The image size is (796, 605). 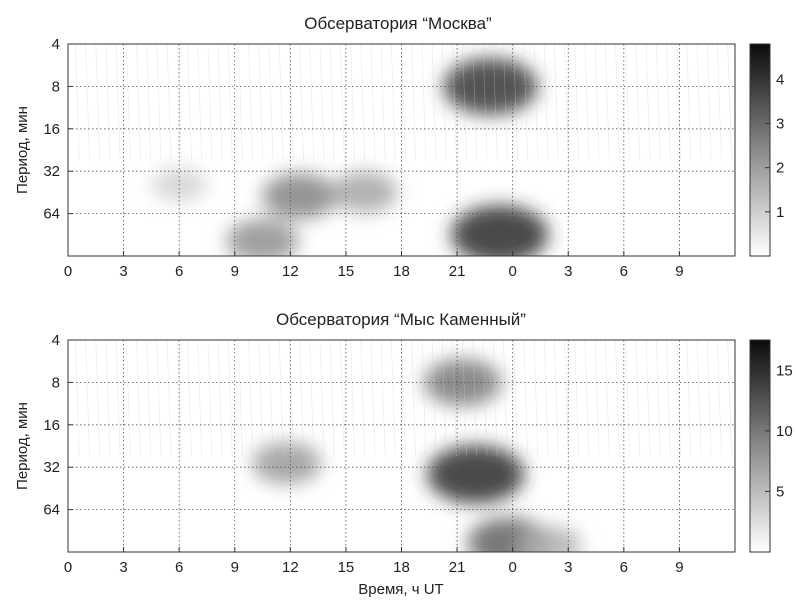 I want to click on colorbar-tick-label: 15, so click(x=784, y=370).